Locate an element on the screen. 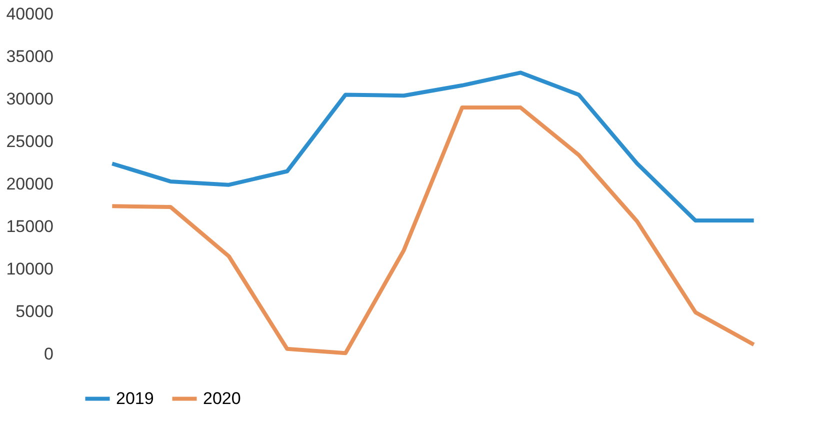 This screenshot has width=824, height=437. y-tick-label: 20000 is located at coordinates (30, 184).